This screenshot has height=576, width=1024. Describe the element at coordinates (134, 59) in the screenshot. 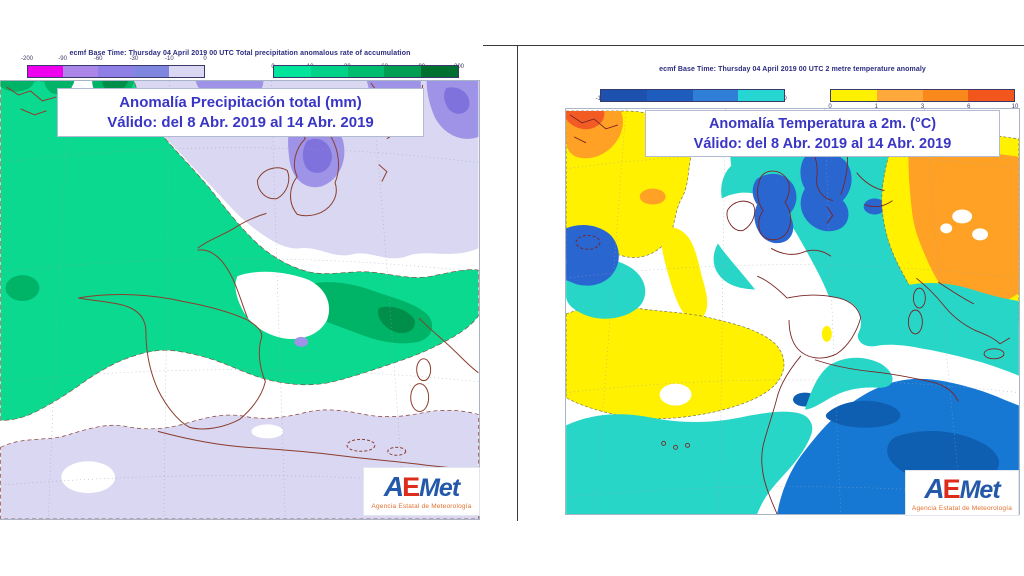

I see `tick-label: -30` at that location.